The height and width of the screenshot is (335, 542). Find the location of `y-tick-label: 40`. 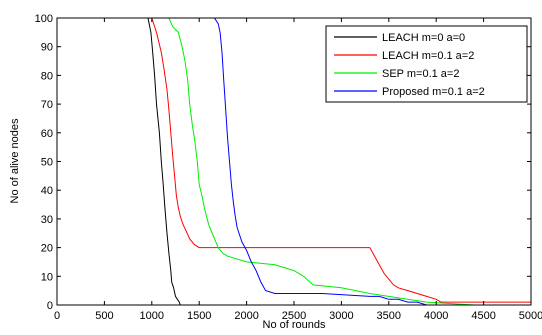

y-tick-label: 40 is located at coordinates (47, 191).